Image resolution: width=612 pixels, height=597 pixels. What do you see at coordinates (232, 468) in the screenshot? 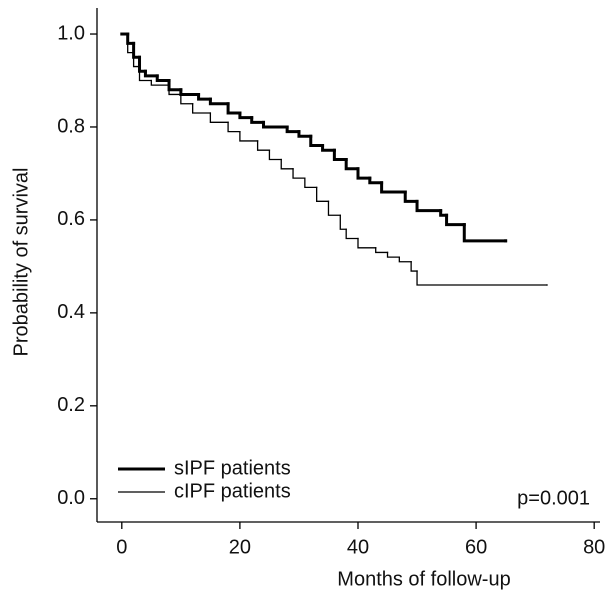
I see `legend-label: sIPF patients` at bounding box center [232, 468].